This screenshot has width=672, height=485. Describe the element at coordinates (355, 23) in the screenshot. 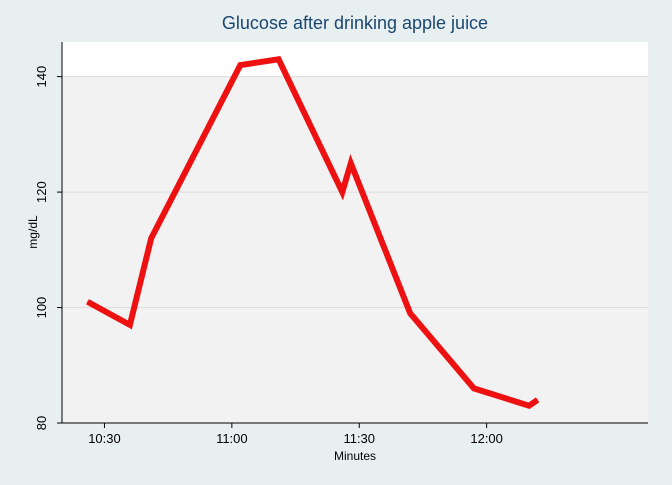

I see `chart-title: Glucose after drinking apple juice` at that location.